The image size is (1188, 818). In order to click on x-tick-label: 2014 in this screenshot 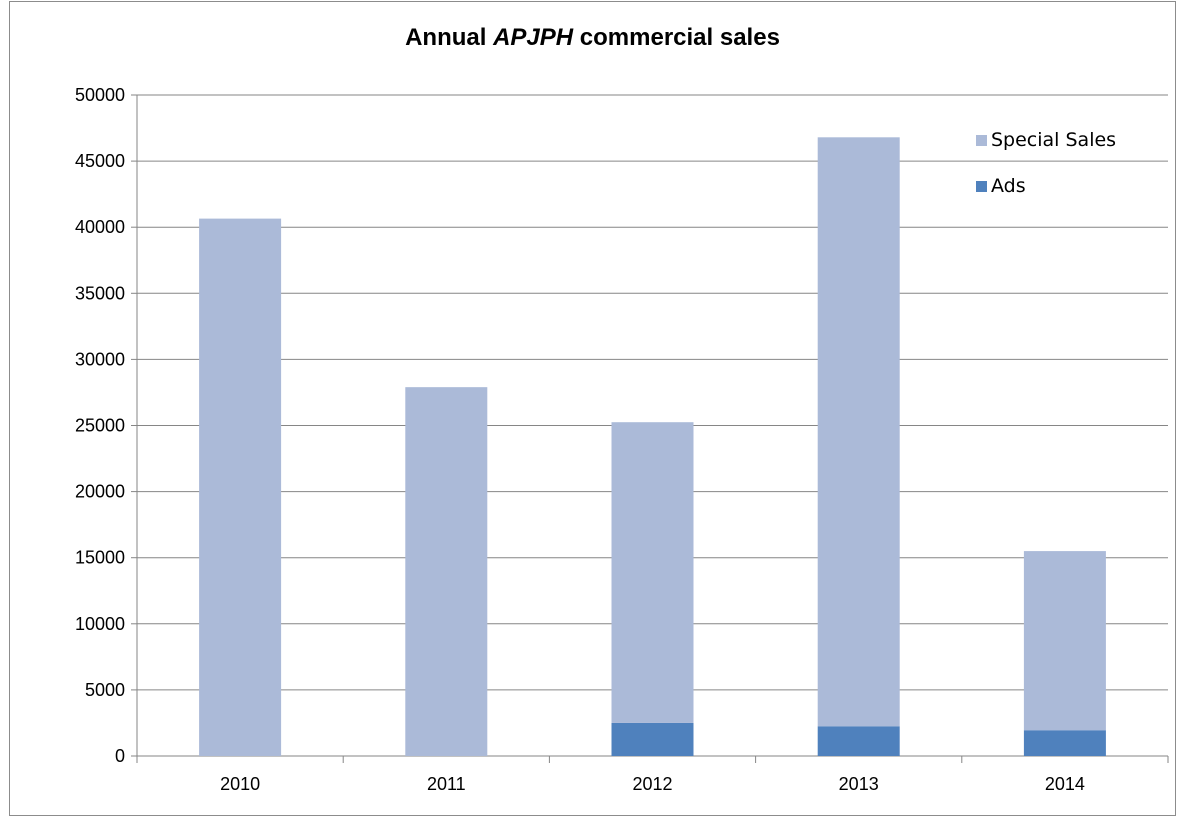, I will do `click(1065, 784)`.